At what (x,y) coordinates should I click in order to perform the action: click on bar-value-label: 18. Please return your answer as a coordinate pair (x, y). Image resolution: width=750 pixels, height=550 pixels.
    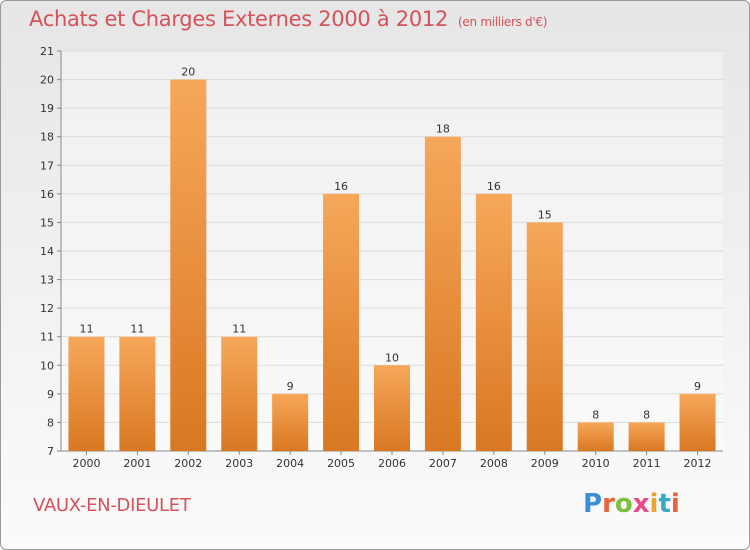
    Looking at the image, I should click on (443, 129).